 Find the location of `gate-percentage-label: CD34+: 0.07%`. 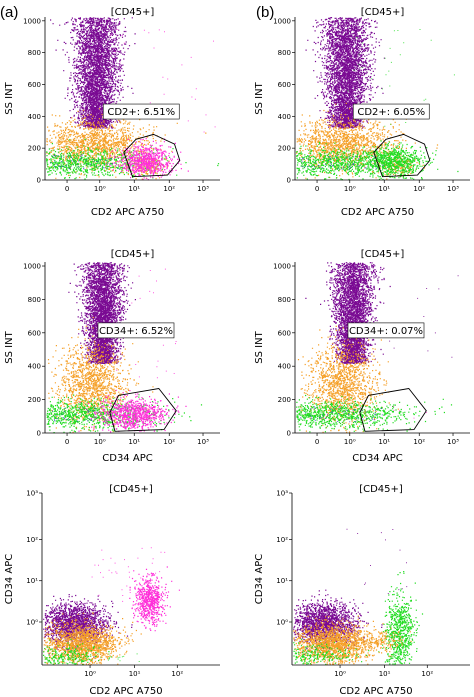

gate-percentage-label: CD34+: 0.07% is located at coordinates (386, 331).